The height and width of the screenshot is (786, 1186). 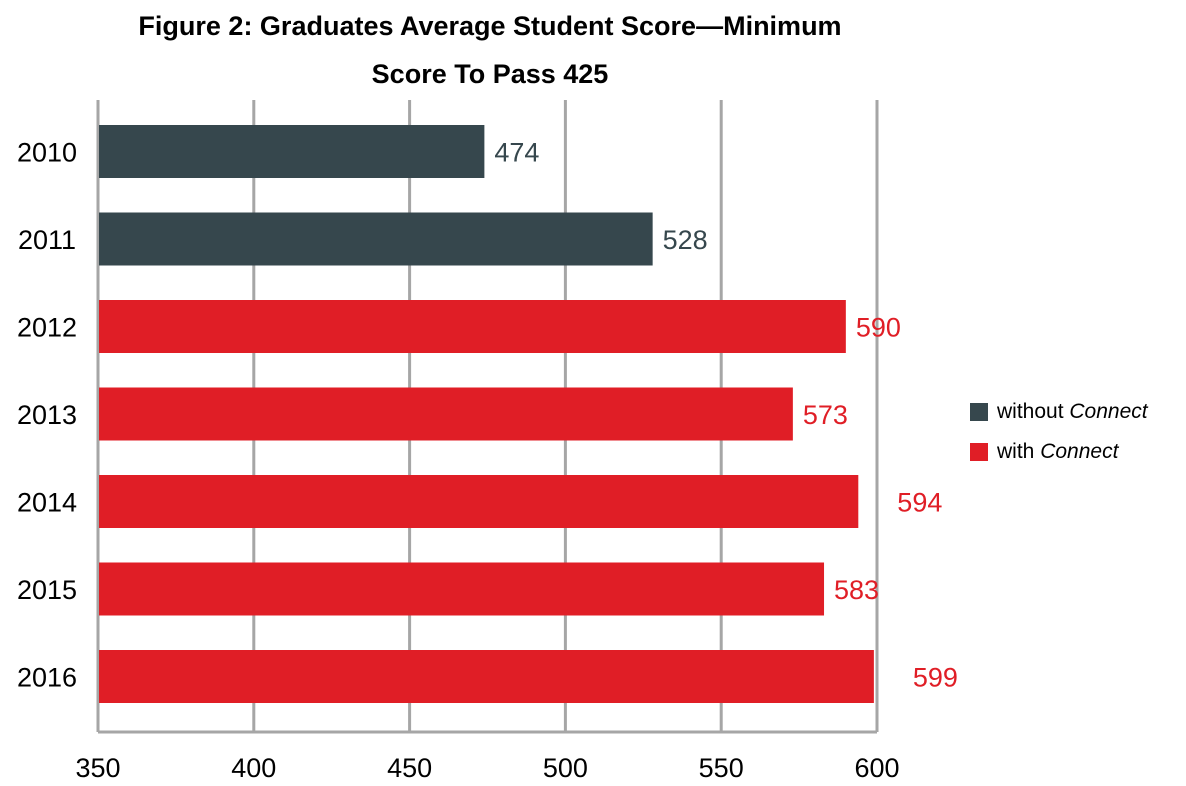 What do you see at coordinates (97, 768) in the screenshot?
I see `x-tick-350: 350` at bounding box center [97, 768].